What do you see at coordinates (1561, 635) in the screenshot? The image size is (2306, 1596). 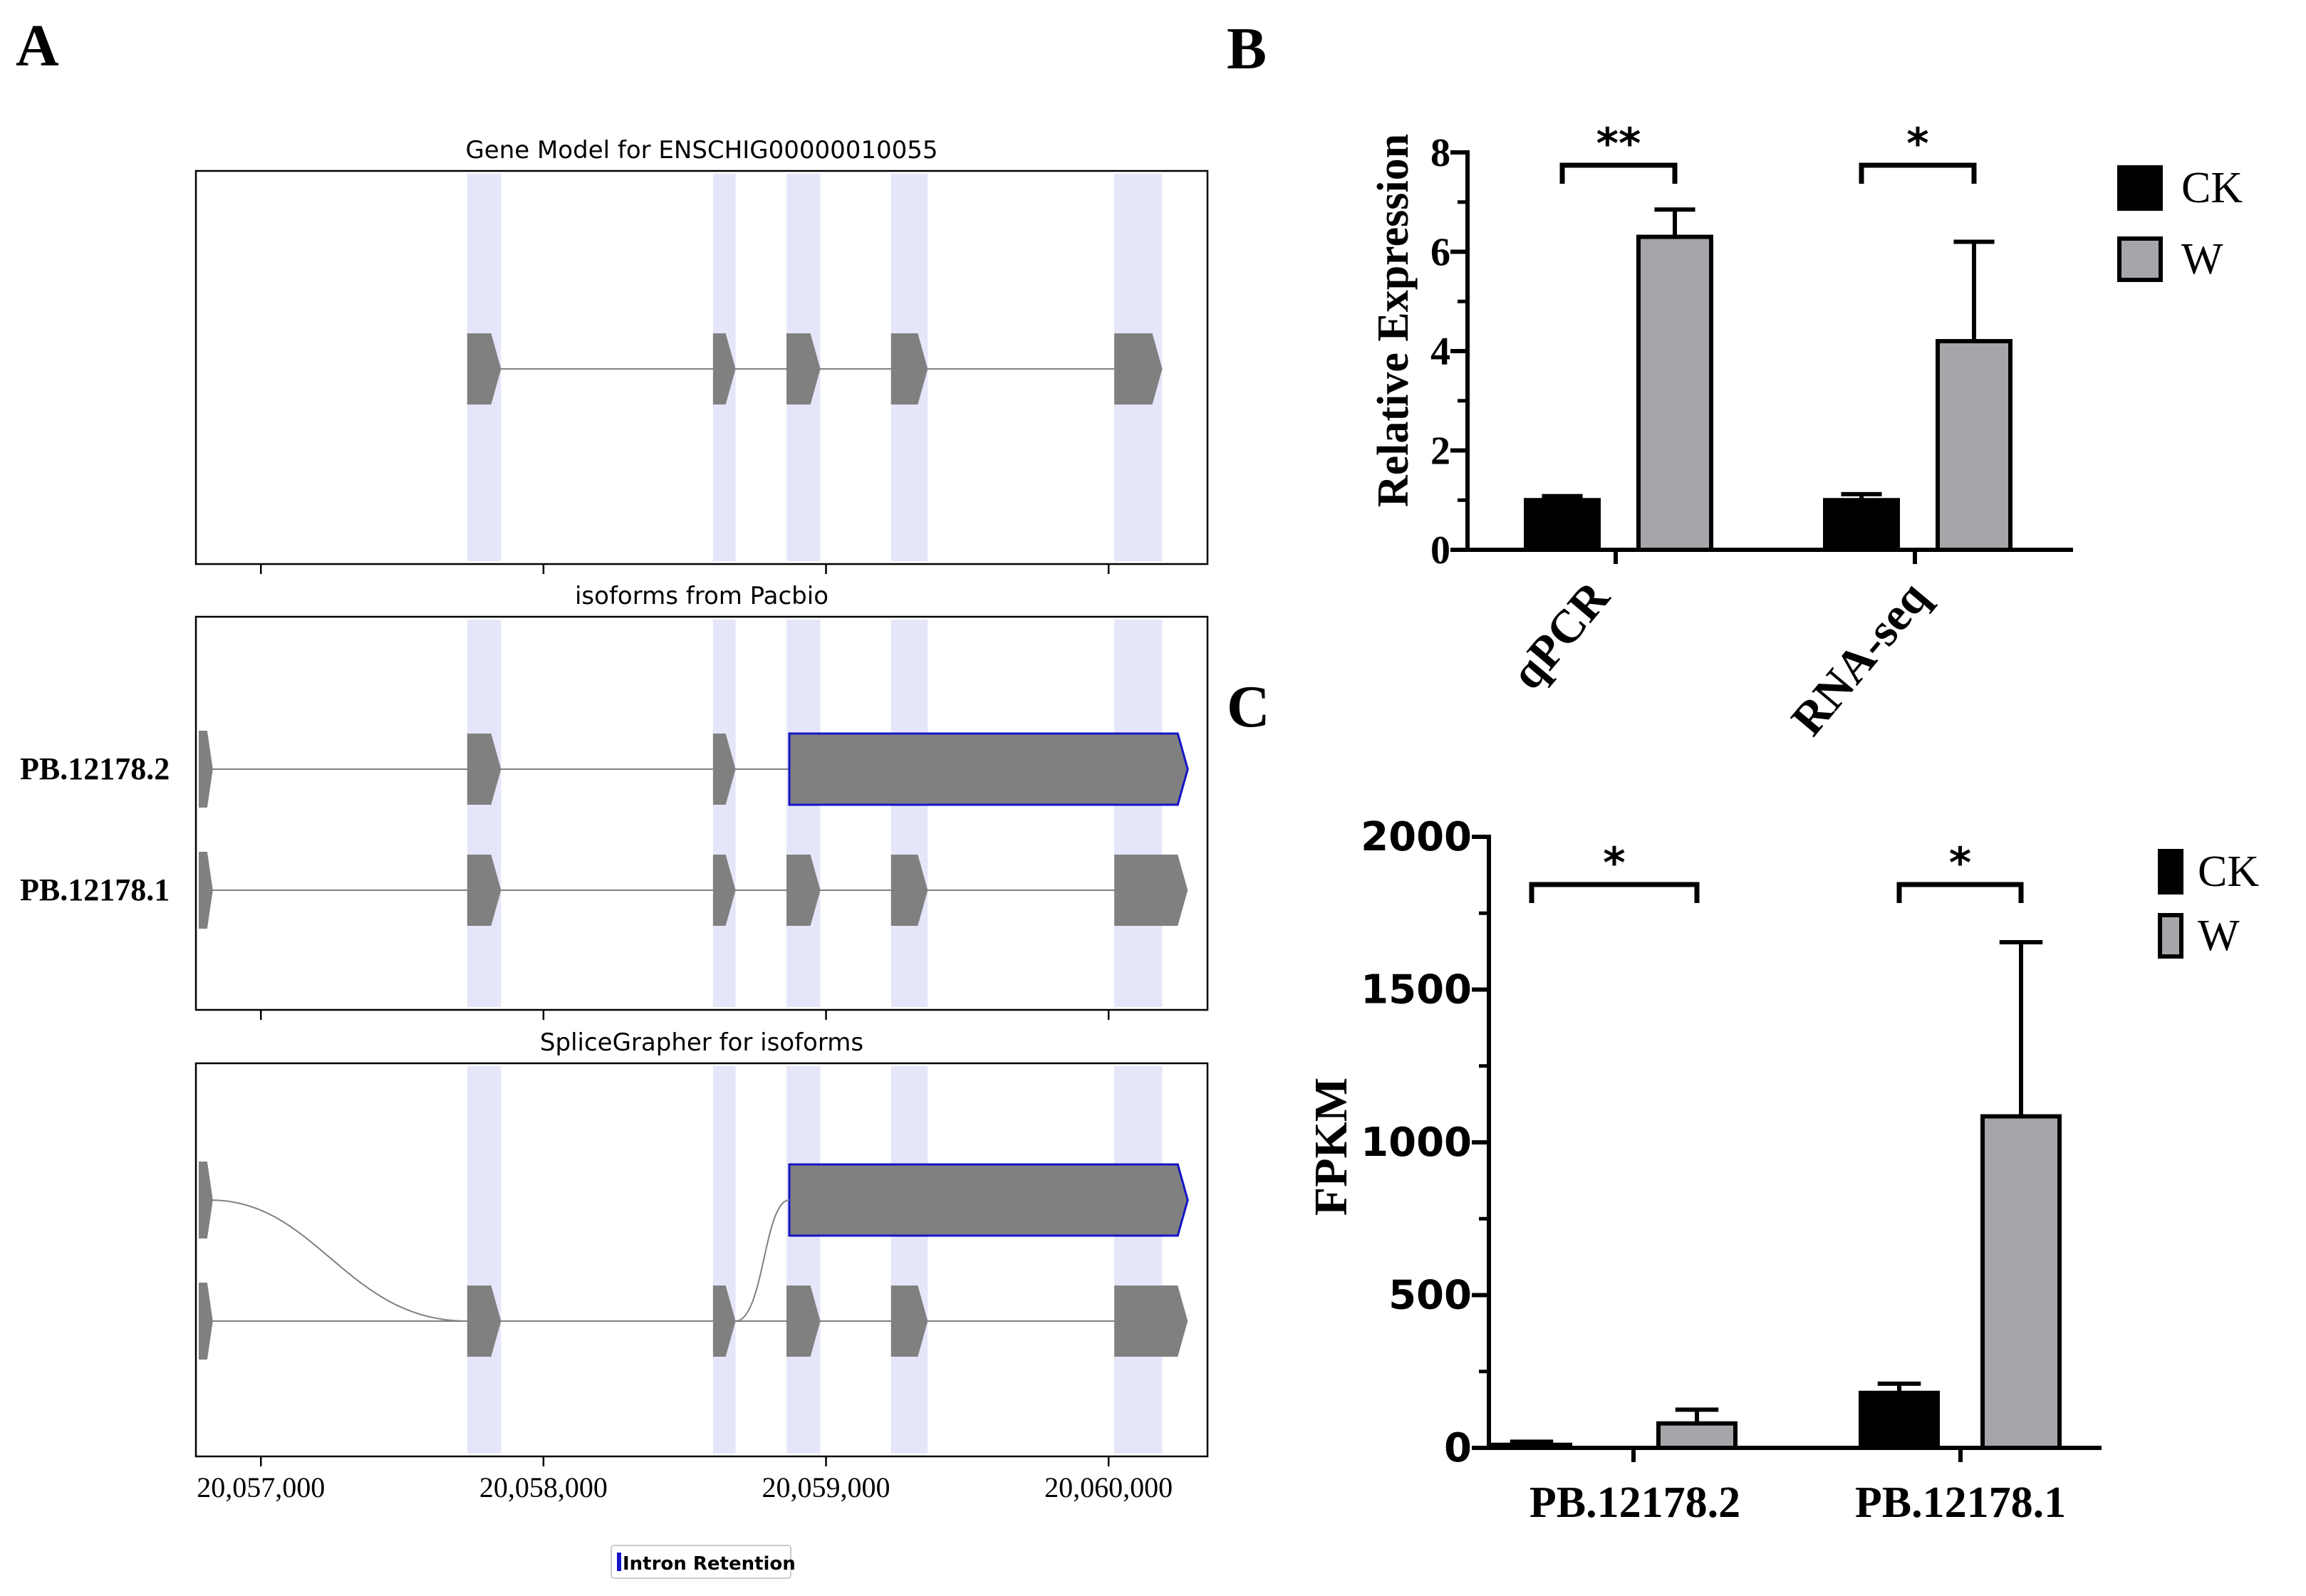 I see `chart-b-category-label: qPCR` at bounding box center [1561, 635].